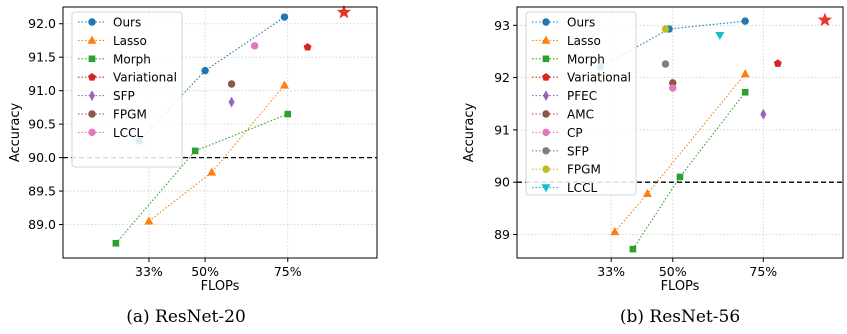 This screenshot has height=334, width=847. What do you see at coordinates (15, 133) in the screenshot?
I see `y-axis-label: Accuracy` at bounding box center [15, 133].